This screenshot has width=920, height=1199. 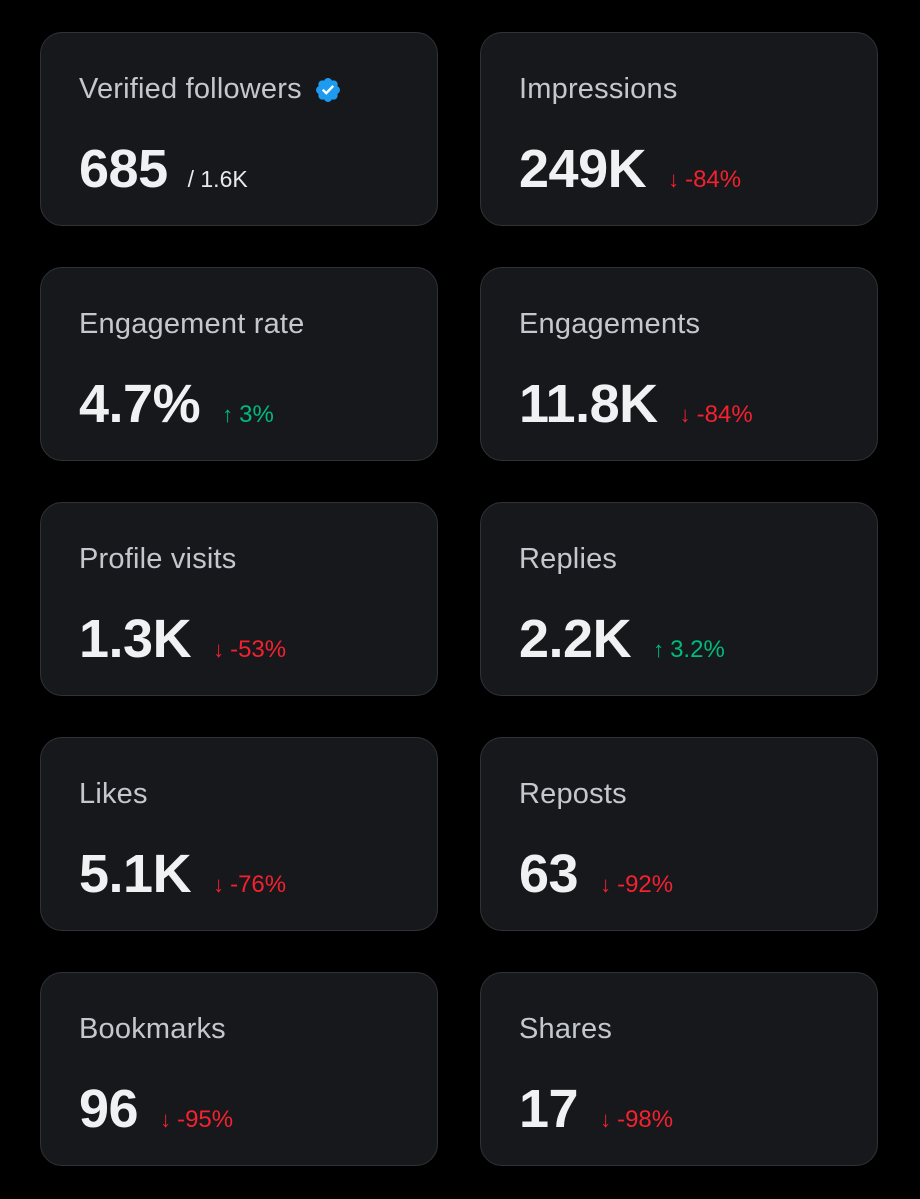 I want to click on metric-value-row: 4.7% ↑ 3%, so click(x=176, y=404).